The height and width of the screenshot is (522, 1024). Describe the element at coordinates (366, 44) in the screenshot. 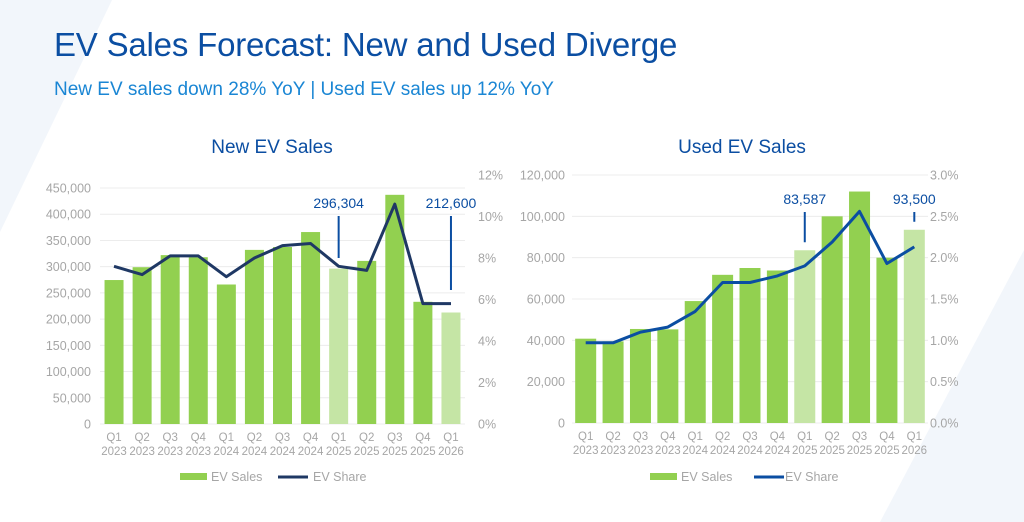

I see `page-title: EV Sales Forecast: New and Used Diverge` at that location.